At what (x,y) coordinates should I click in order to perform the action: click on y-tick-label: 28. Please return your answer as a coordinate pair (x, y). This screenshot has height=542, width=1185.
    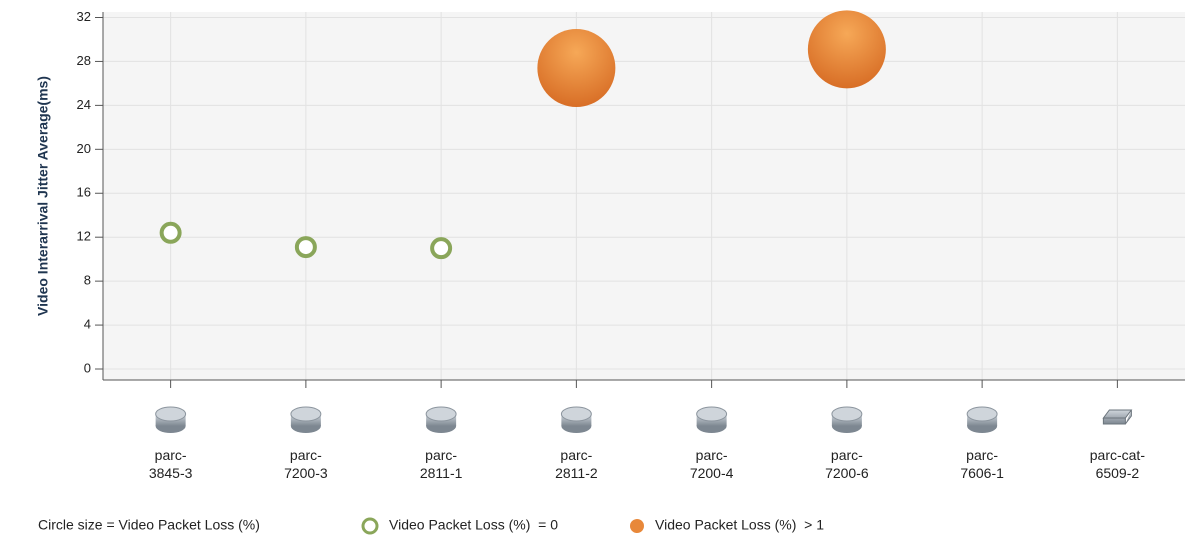
    Looking at the image, I should click on (84, 60).